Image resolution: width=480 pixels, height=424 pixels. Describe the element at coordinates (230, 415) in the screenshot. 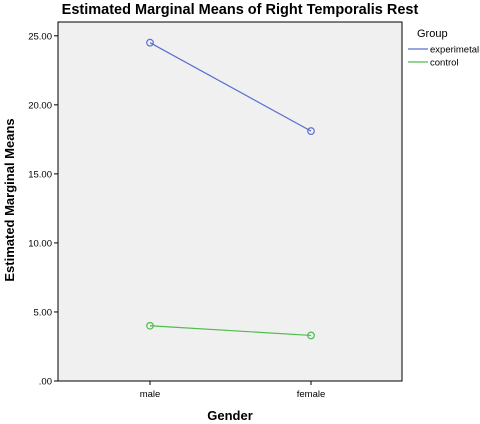

I see `x-axis-title: Gender` at that location.